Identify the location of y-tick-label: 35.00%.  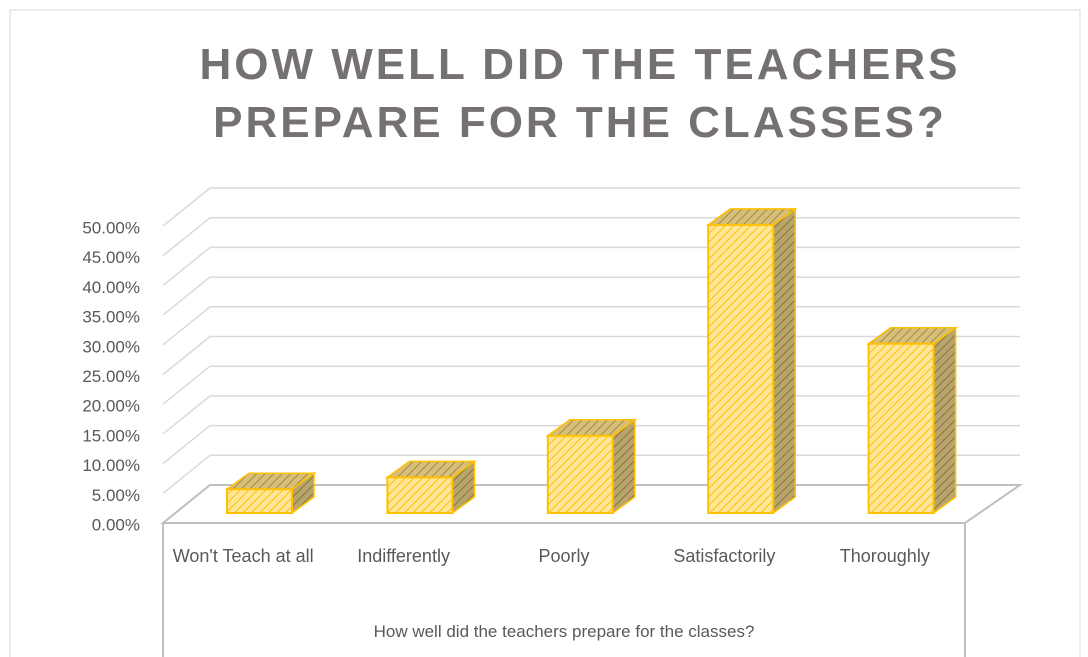
(111, 317).